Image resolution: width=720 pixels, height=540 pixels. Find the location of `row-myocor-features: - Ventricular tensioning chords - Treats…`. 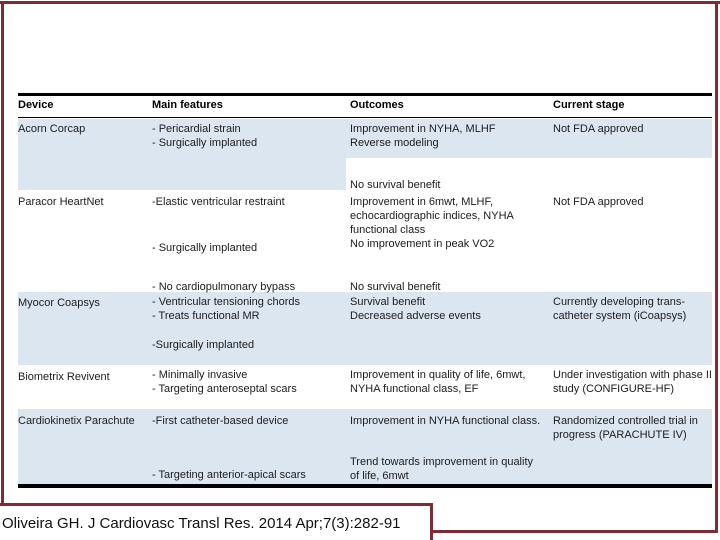

row-myocor-features: - Ventricular tensioning chords - Treats… is located at coordinates (226, 309).